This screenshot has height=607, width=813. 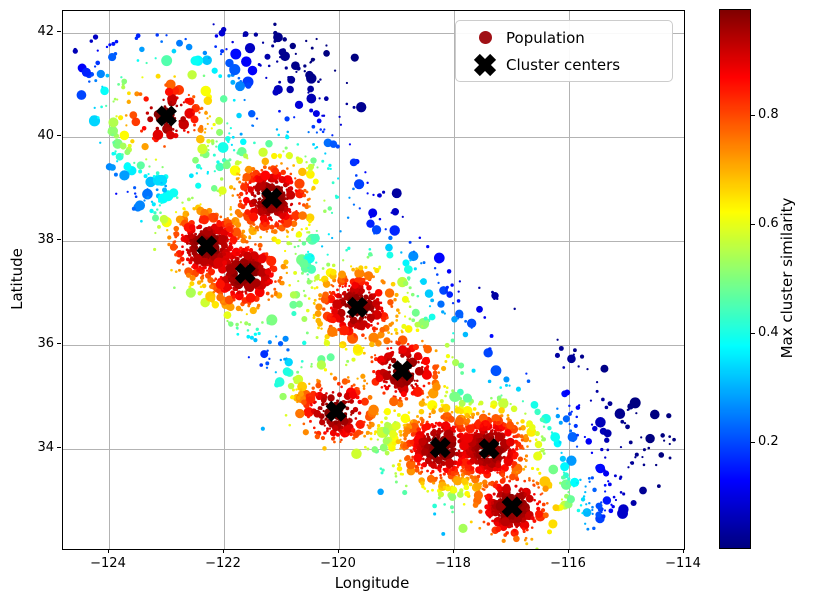 What do you see at coordinates (485, 37) in the screenshot?
I see `population-dot-icon` at bounding box center [485, 37].